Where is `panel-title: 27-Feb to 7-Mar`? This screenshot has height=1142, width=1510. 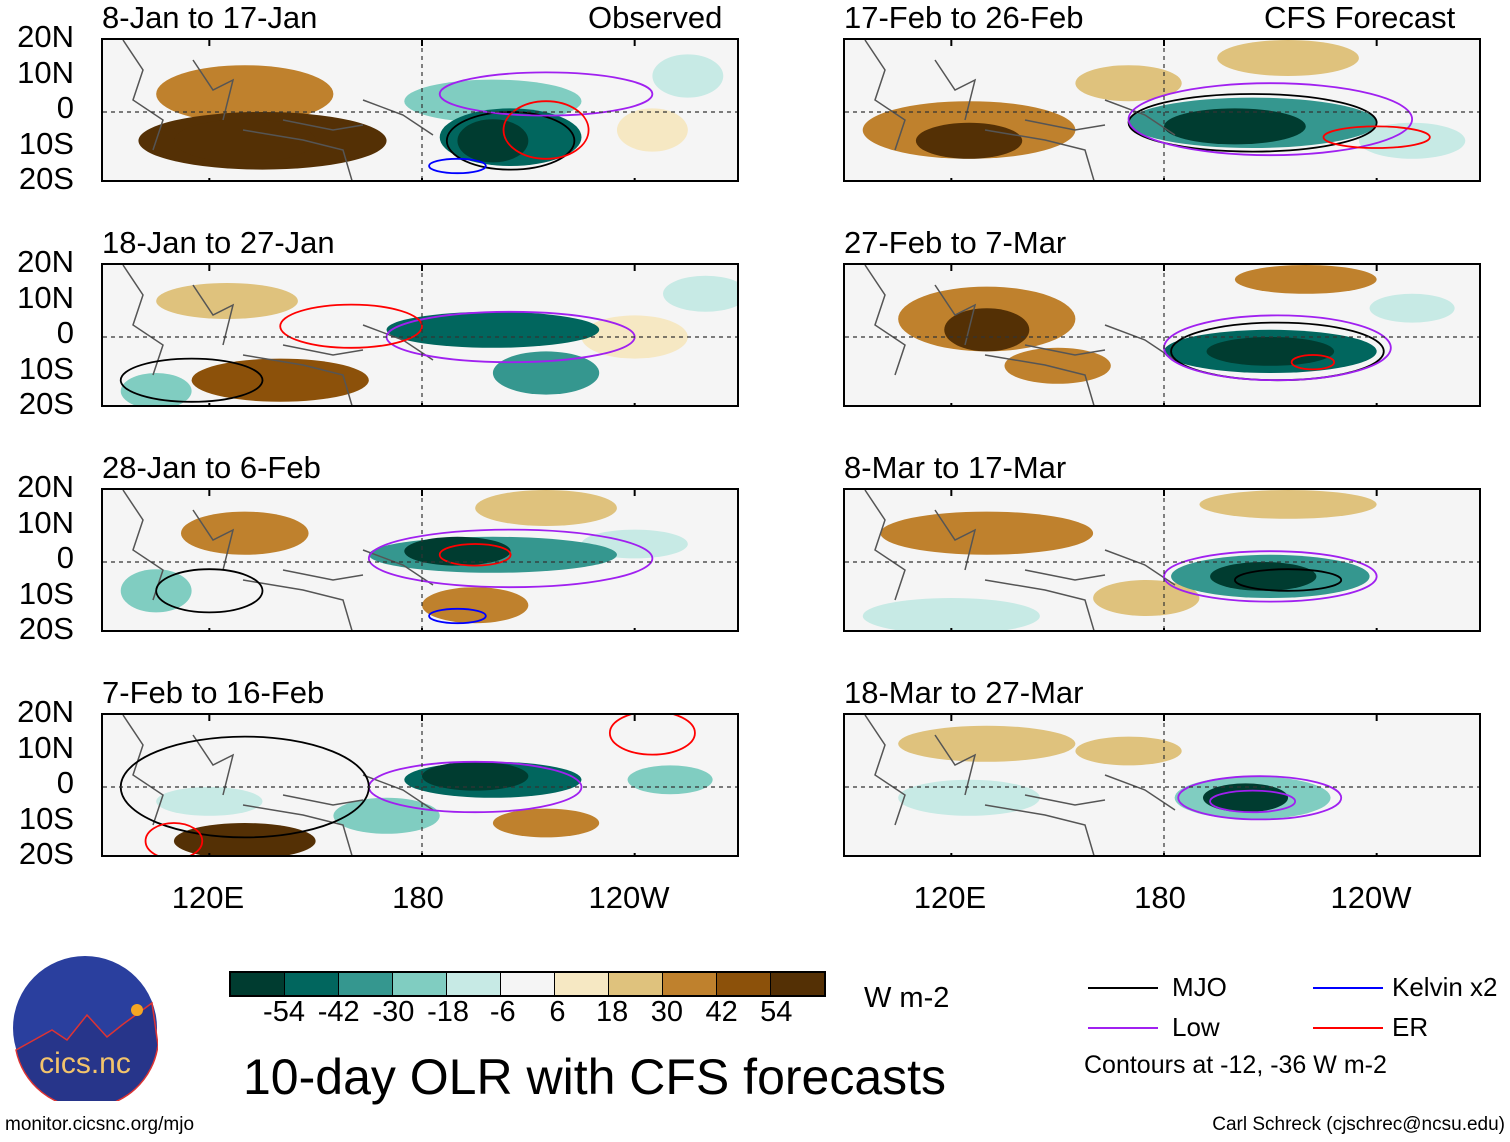
panel-title: 27-Feb to 7-Mar is located at coordinates (955, 242).